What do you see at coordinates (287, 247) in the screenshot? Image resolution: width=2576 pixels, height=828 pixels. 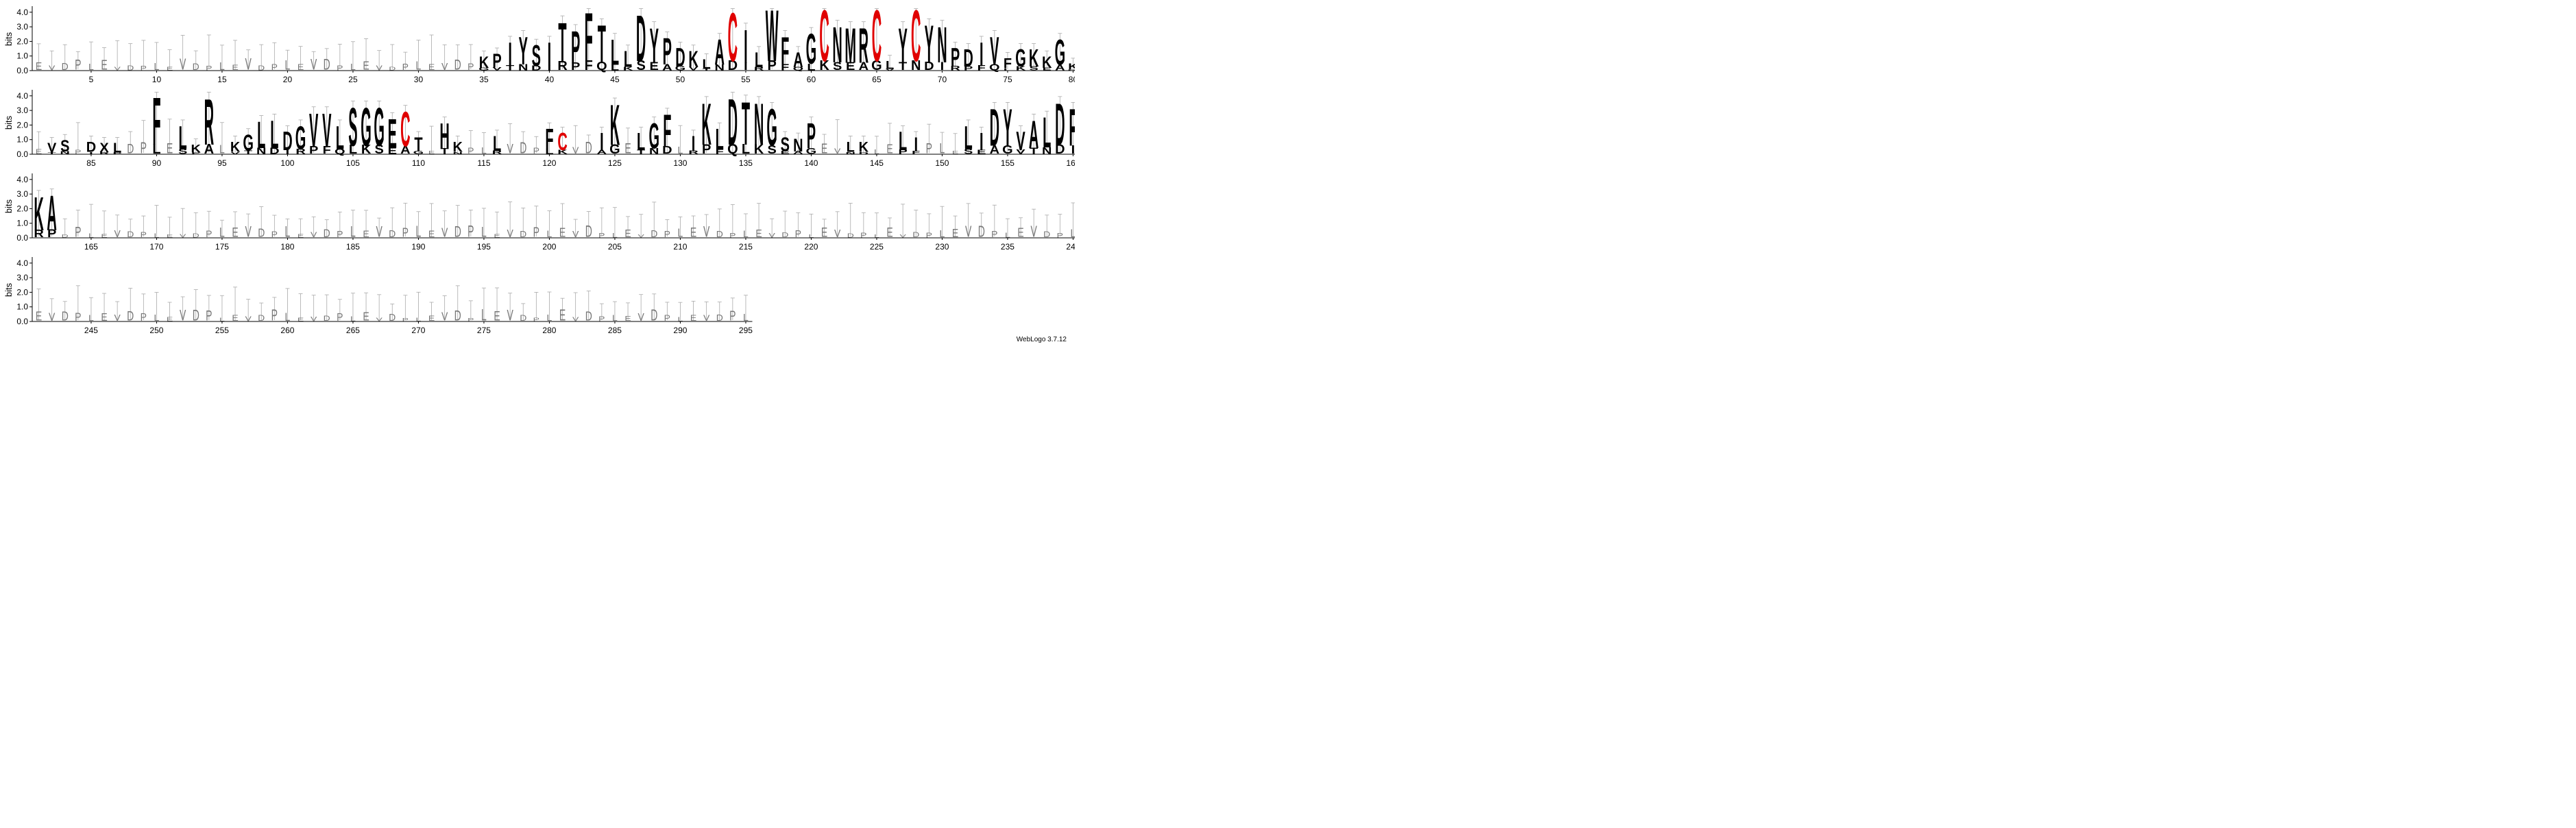 I see `x-tick-label: 180` at bounding box center [287, 247].